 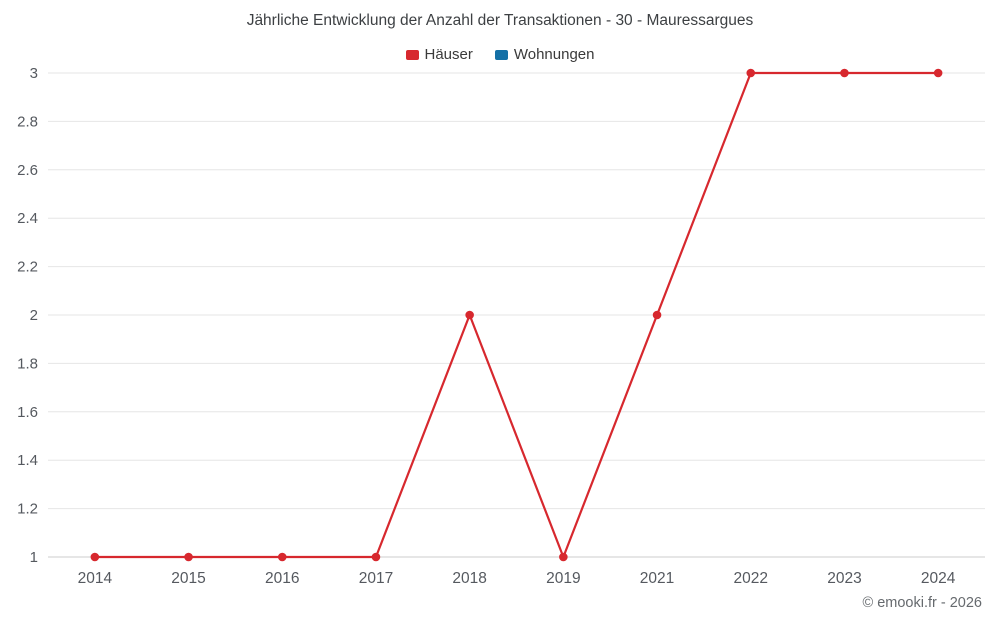 I want to click on y-tick-label: 2.8, so click(x=27, y=121).